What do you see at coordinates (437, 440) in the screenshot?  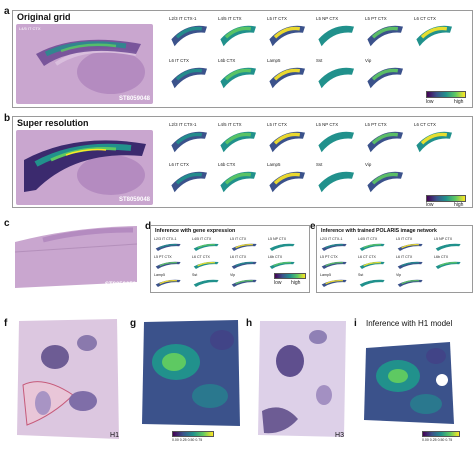 I see `panel-i-colorbar-ticks: 0.00 0.25 0.50 0.75` at bounding box center [437, 440].